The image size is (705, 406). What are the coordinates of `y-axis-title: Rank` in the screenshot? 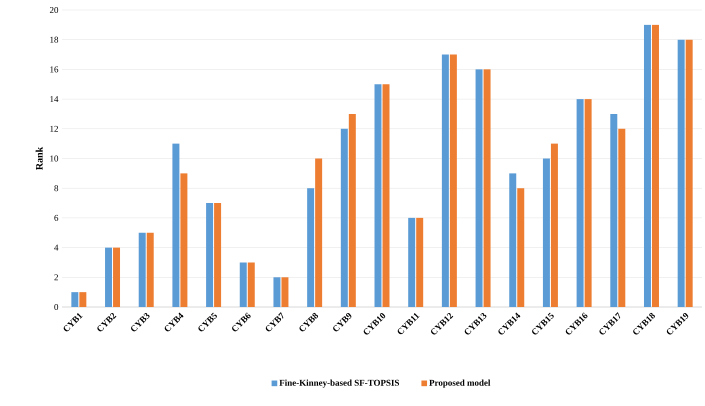 It's located at (39, 158).